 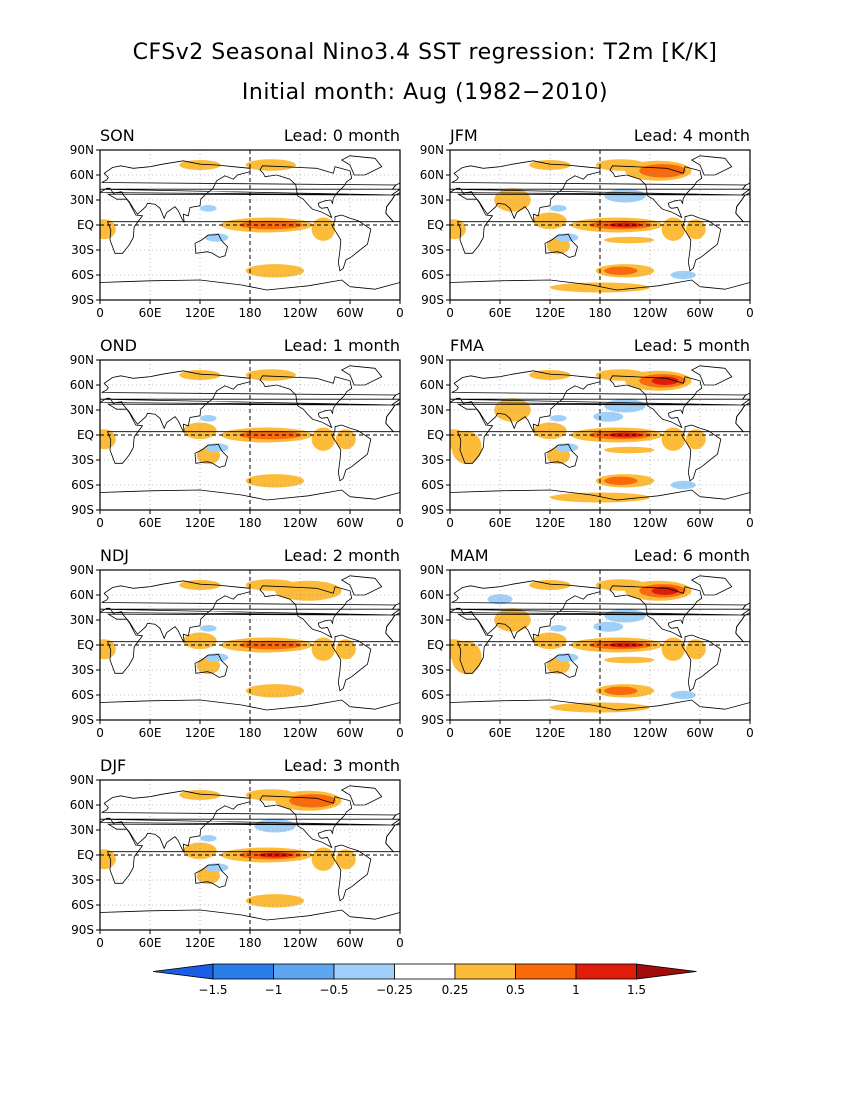 I want to click on panel-lead-label: Lead: 3 month, so click(x=342, y=765).